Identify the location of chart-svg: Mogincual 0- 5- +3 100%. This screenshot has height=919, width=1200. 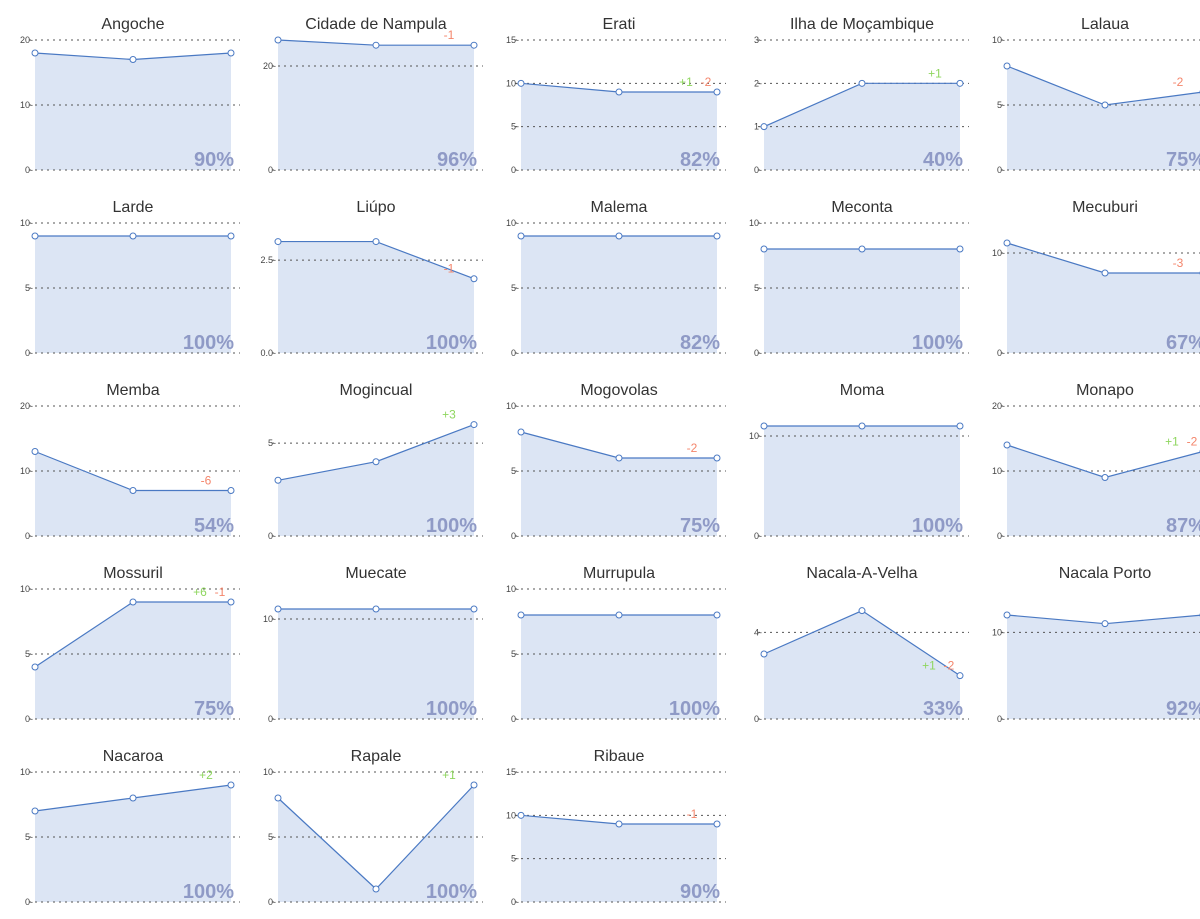
(375, 461).